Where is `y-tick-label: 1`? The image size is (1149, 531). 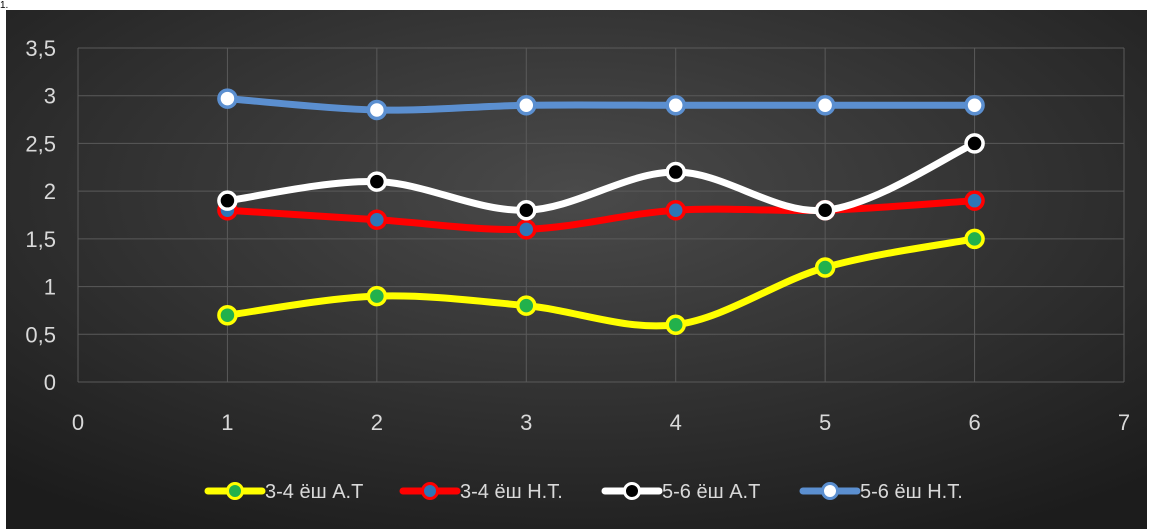 y-tick-label: 1 is located at coordinates (50, 287).